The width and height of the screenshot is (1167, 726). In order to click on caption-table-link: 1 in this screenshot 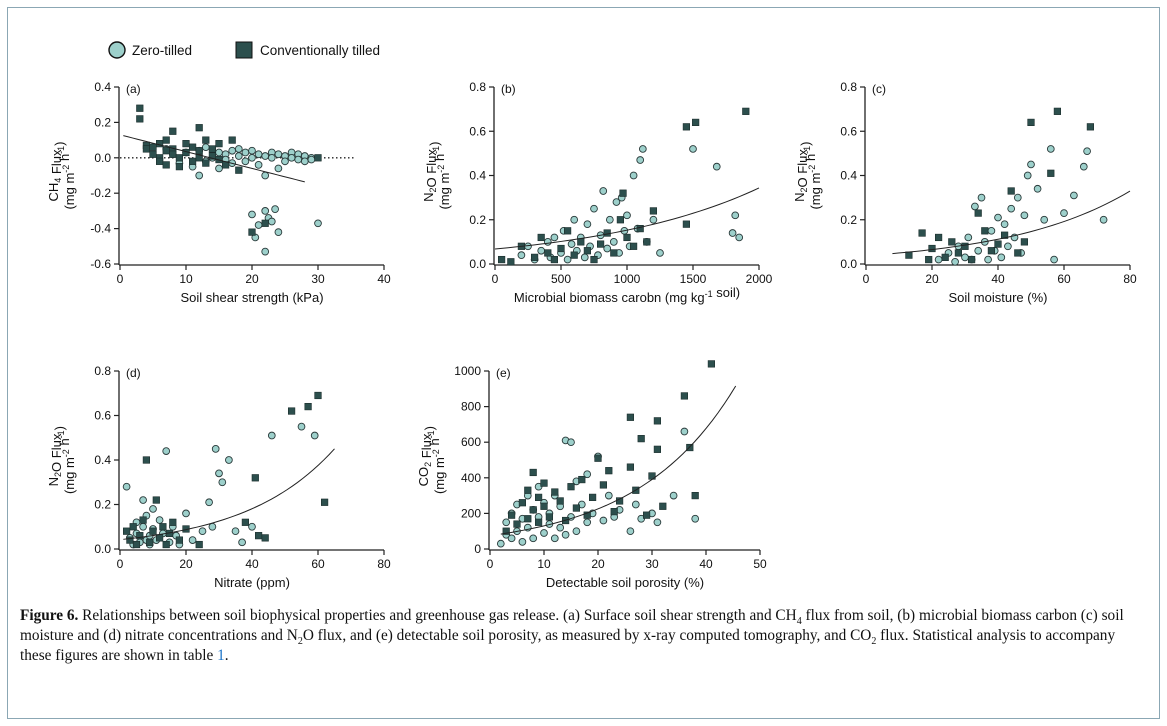, I will do `click(221, 655)`.